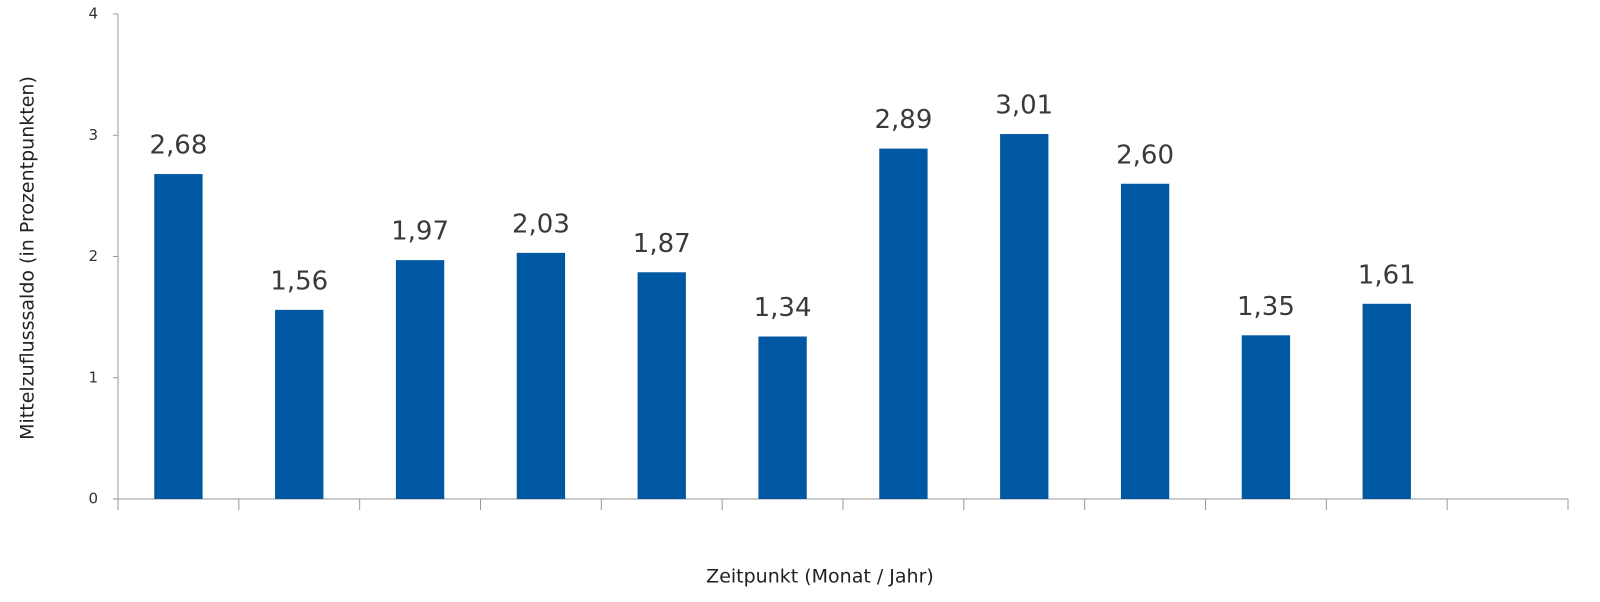 The image size is (1600, 602). I want to click on x-axis-title: Zeitpunkt (Monat / Jahr), so click(820, 577).